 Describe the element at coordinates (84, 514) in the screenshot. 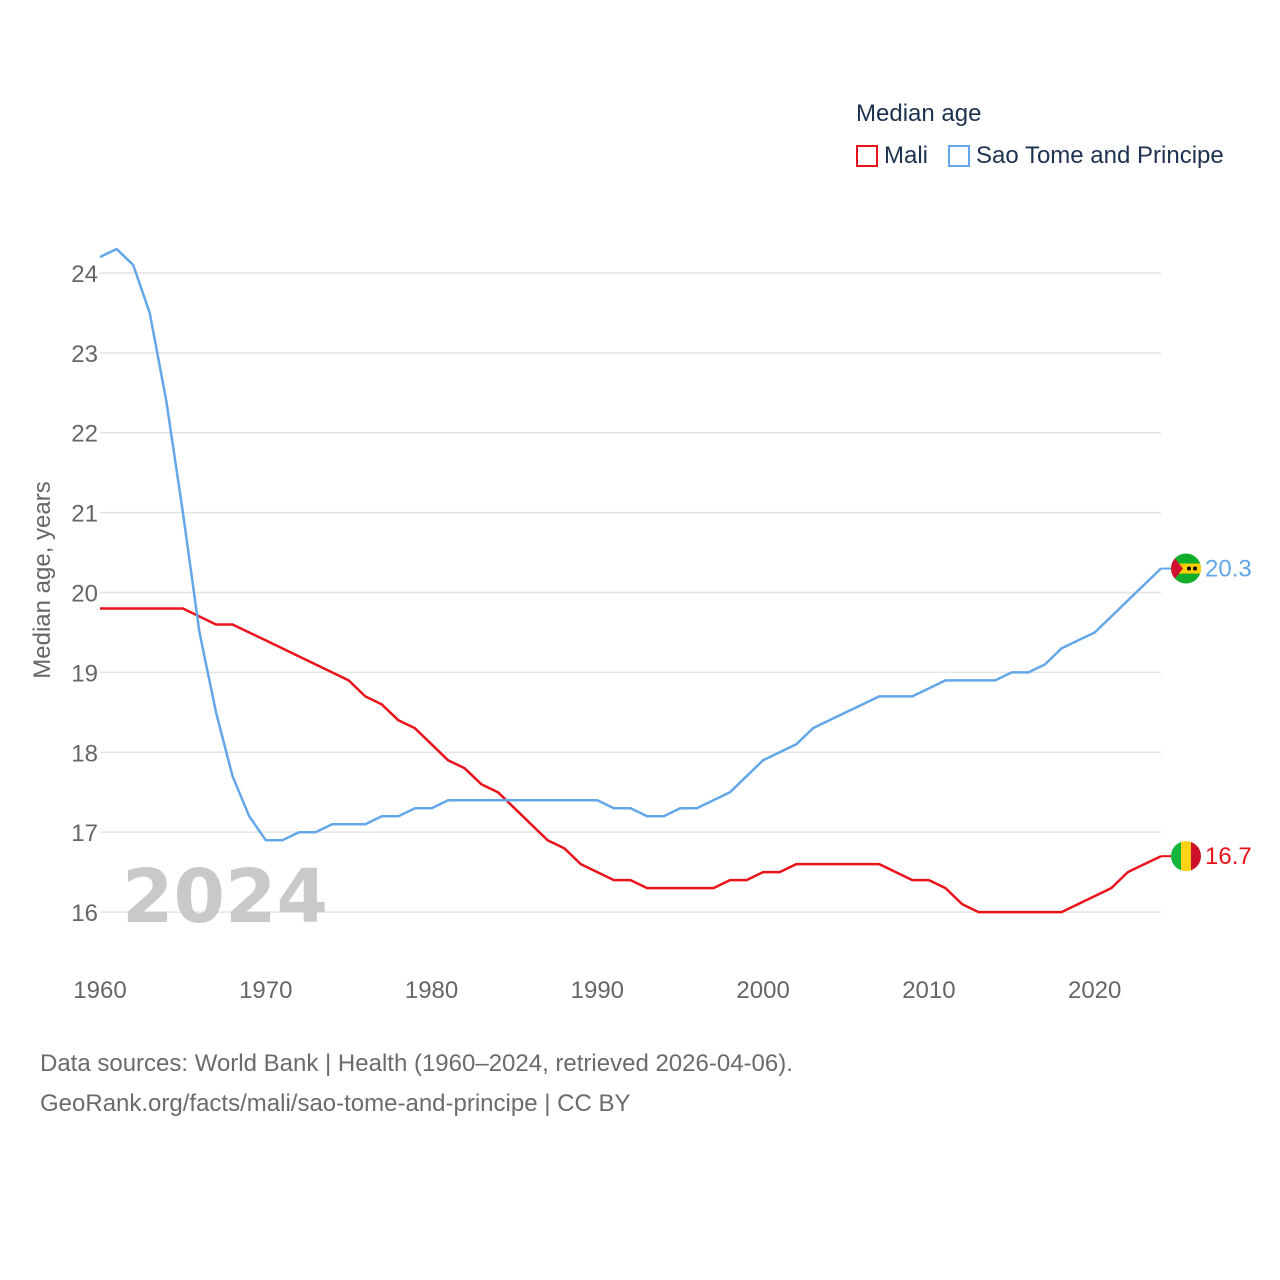

I see `y-tick-label: 21` at that location.